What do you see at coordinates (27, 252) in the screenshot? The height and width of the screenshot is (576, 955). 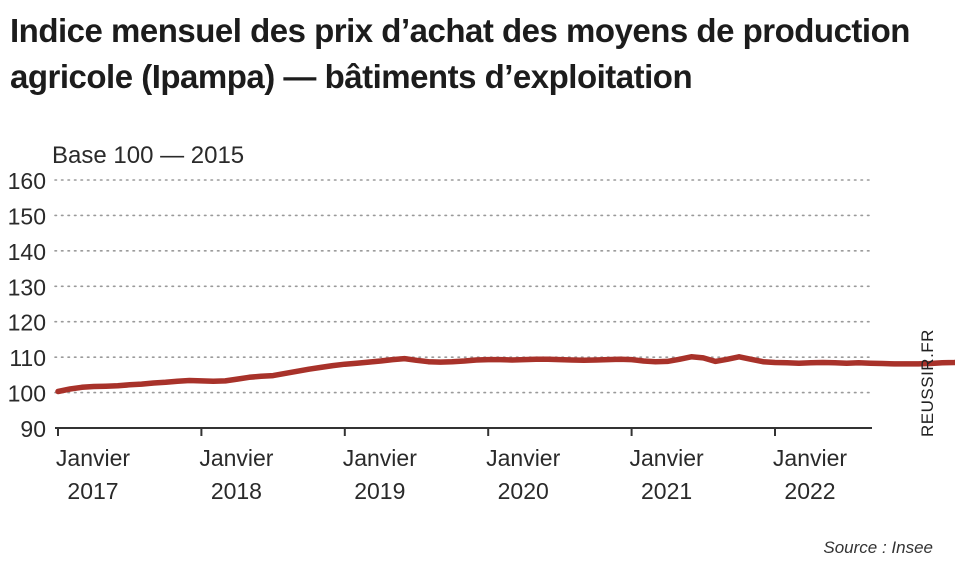 I see `y-tick-140: 140` at bounding box center [27, 252].